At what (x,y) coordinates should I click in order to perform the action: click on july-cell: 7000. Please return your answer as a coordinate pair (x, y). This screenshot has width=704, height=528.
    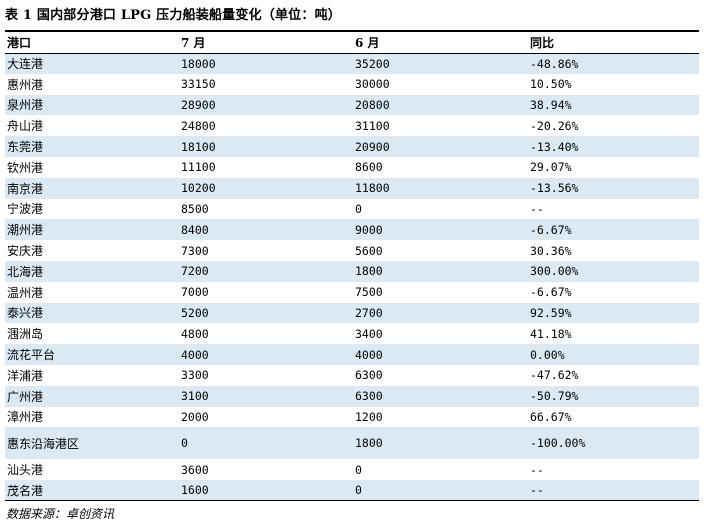
    Looking at the image, I should click on (195, 292).